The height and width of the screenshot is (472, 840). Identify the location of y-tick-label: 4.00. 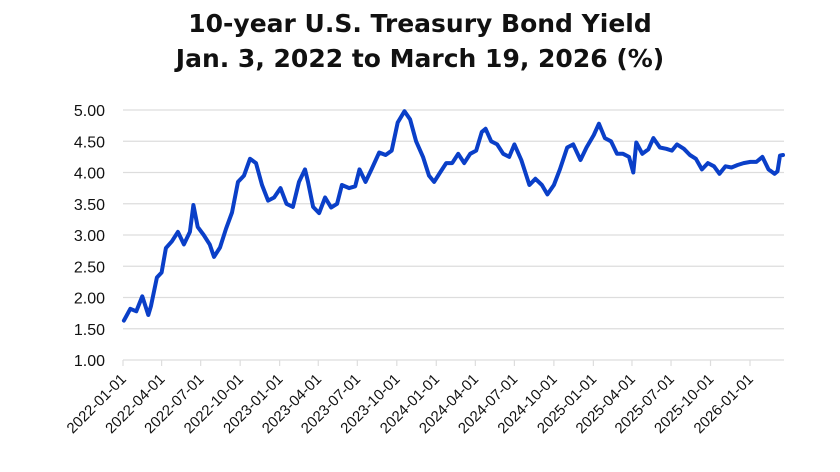
(89, 174).